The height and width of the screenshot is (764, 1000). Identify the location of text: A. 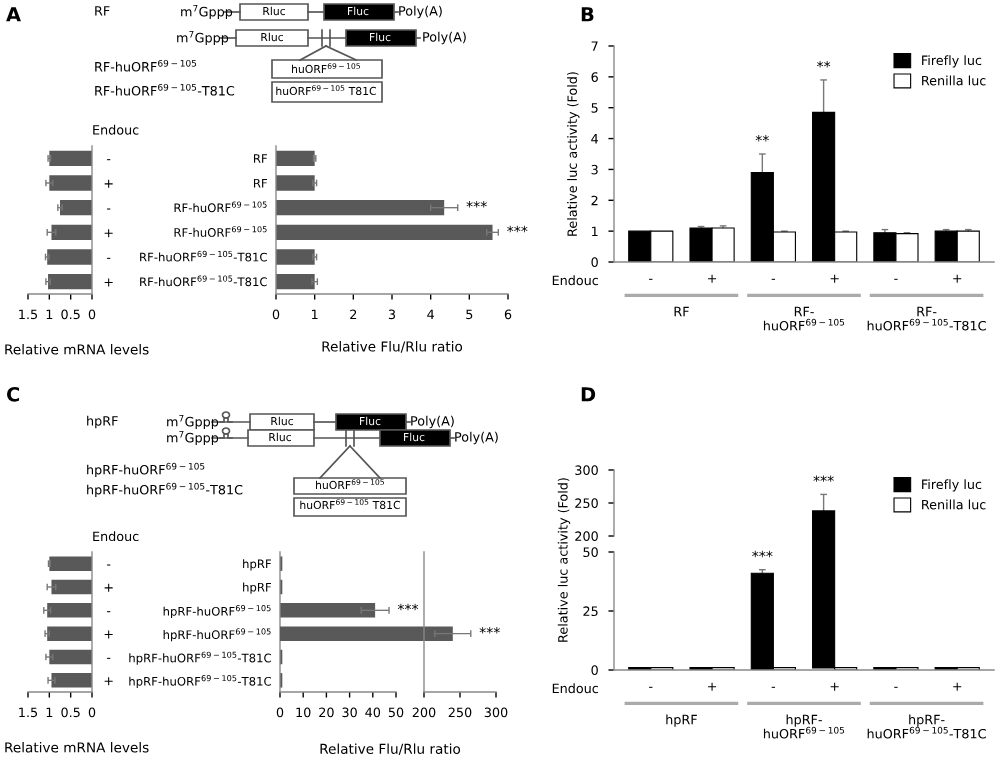
(13, 14).